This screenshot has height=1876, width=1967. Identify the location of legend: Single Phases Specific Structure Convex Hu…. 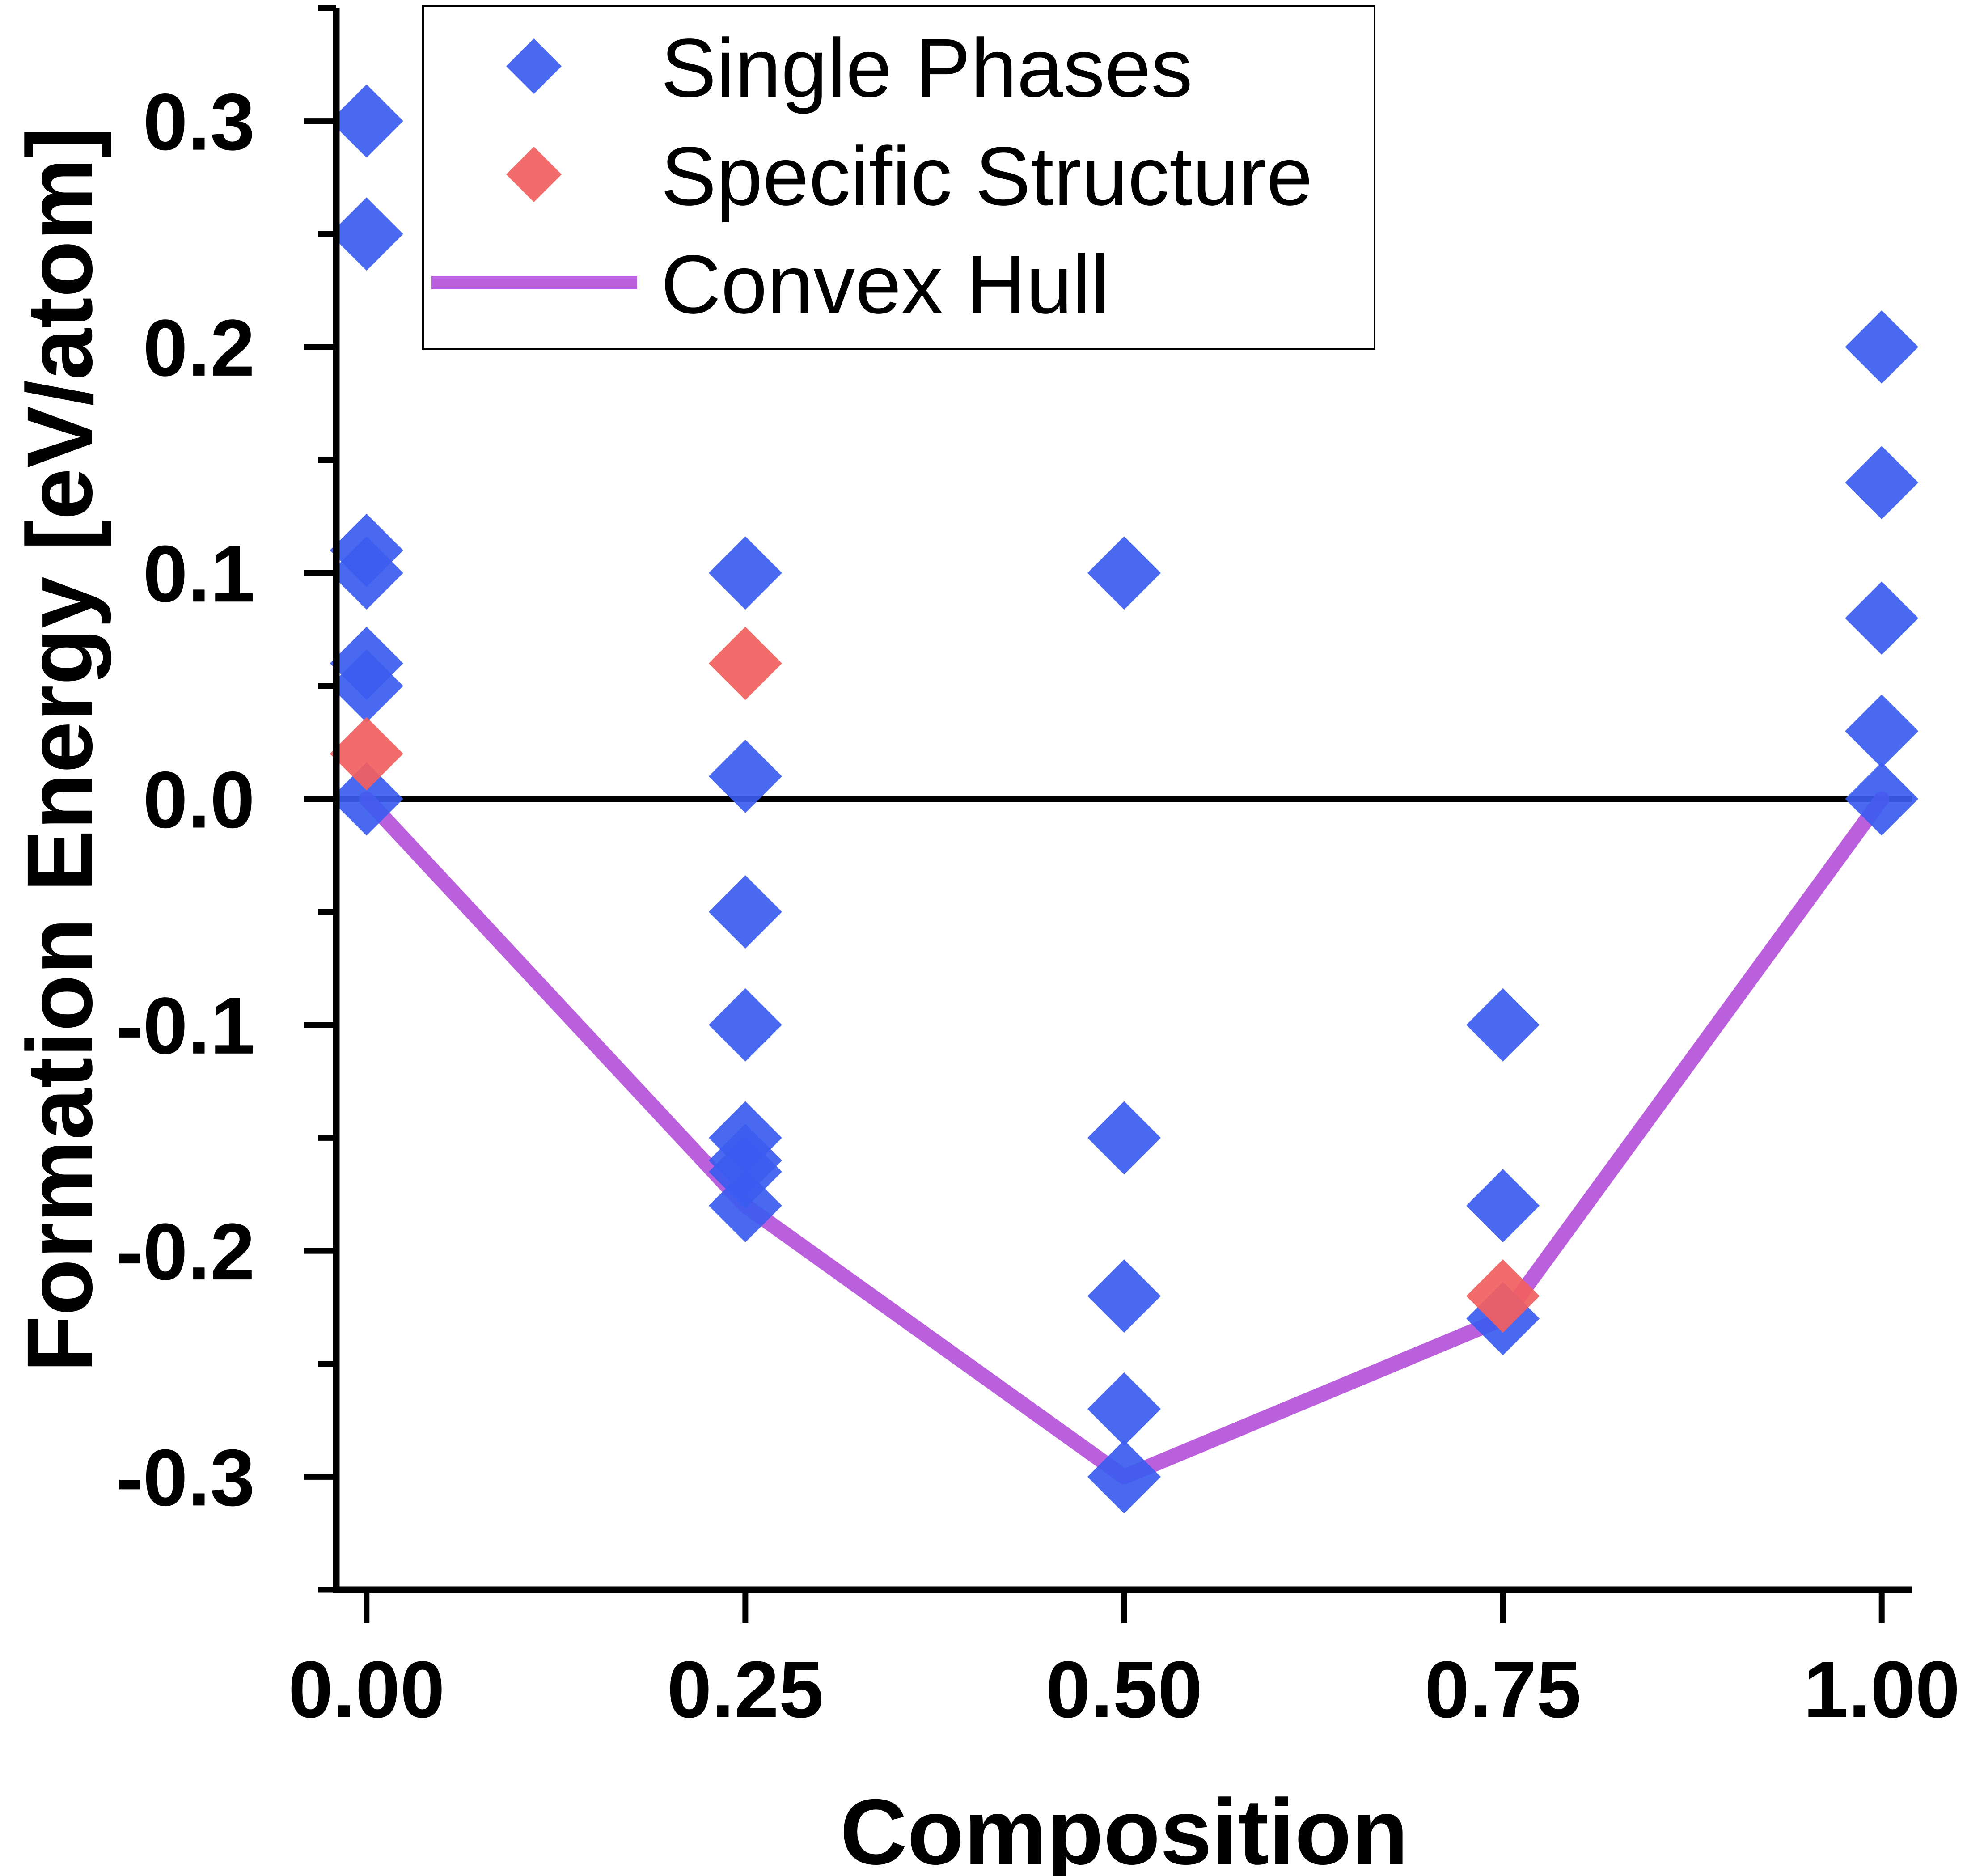
(899, 177).